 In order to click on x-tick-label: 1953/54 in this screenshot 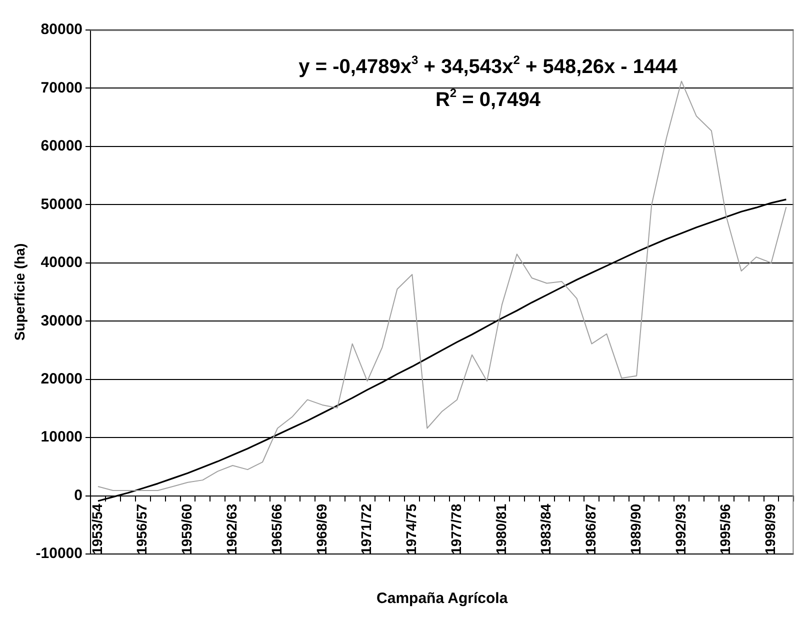, I will do `click(96, 529)`.